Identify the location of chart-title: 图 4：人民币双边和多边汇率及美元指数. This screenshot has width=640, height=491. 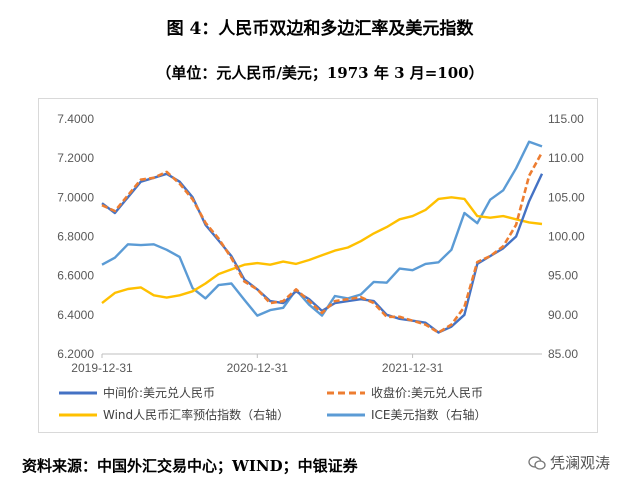
(320, 29).